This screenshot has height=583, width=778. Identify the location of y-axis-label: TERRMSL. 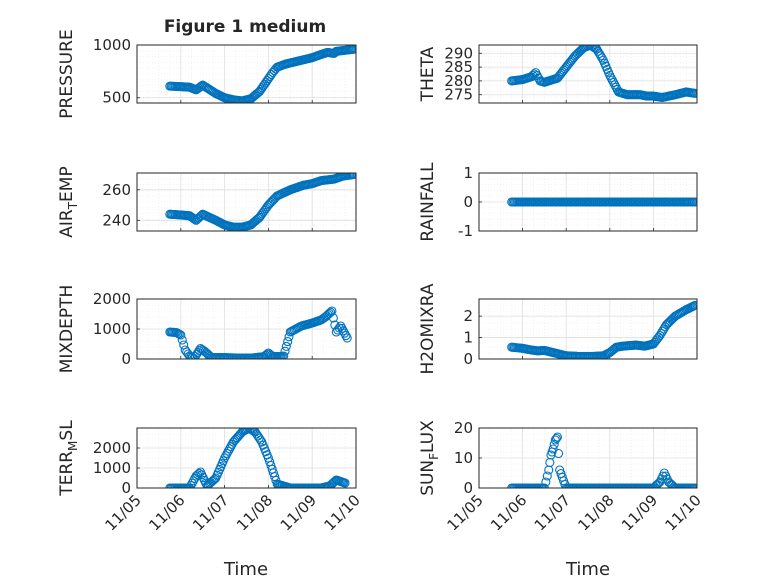
(68, 458).